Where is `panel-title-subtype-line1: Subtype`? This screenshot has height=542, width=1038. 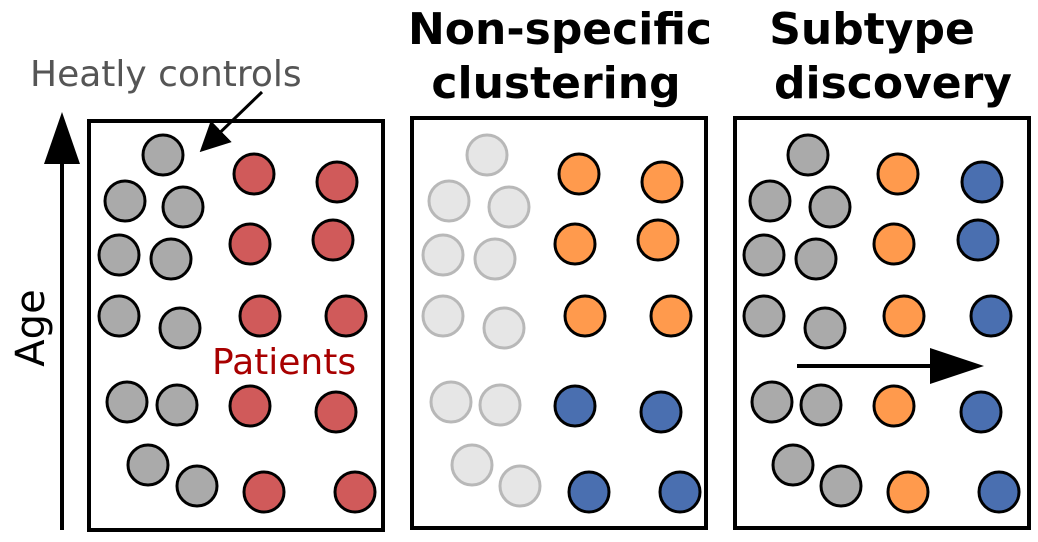 panel-title-subtype-line1: Subtype is located at coordinates (872, 29).